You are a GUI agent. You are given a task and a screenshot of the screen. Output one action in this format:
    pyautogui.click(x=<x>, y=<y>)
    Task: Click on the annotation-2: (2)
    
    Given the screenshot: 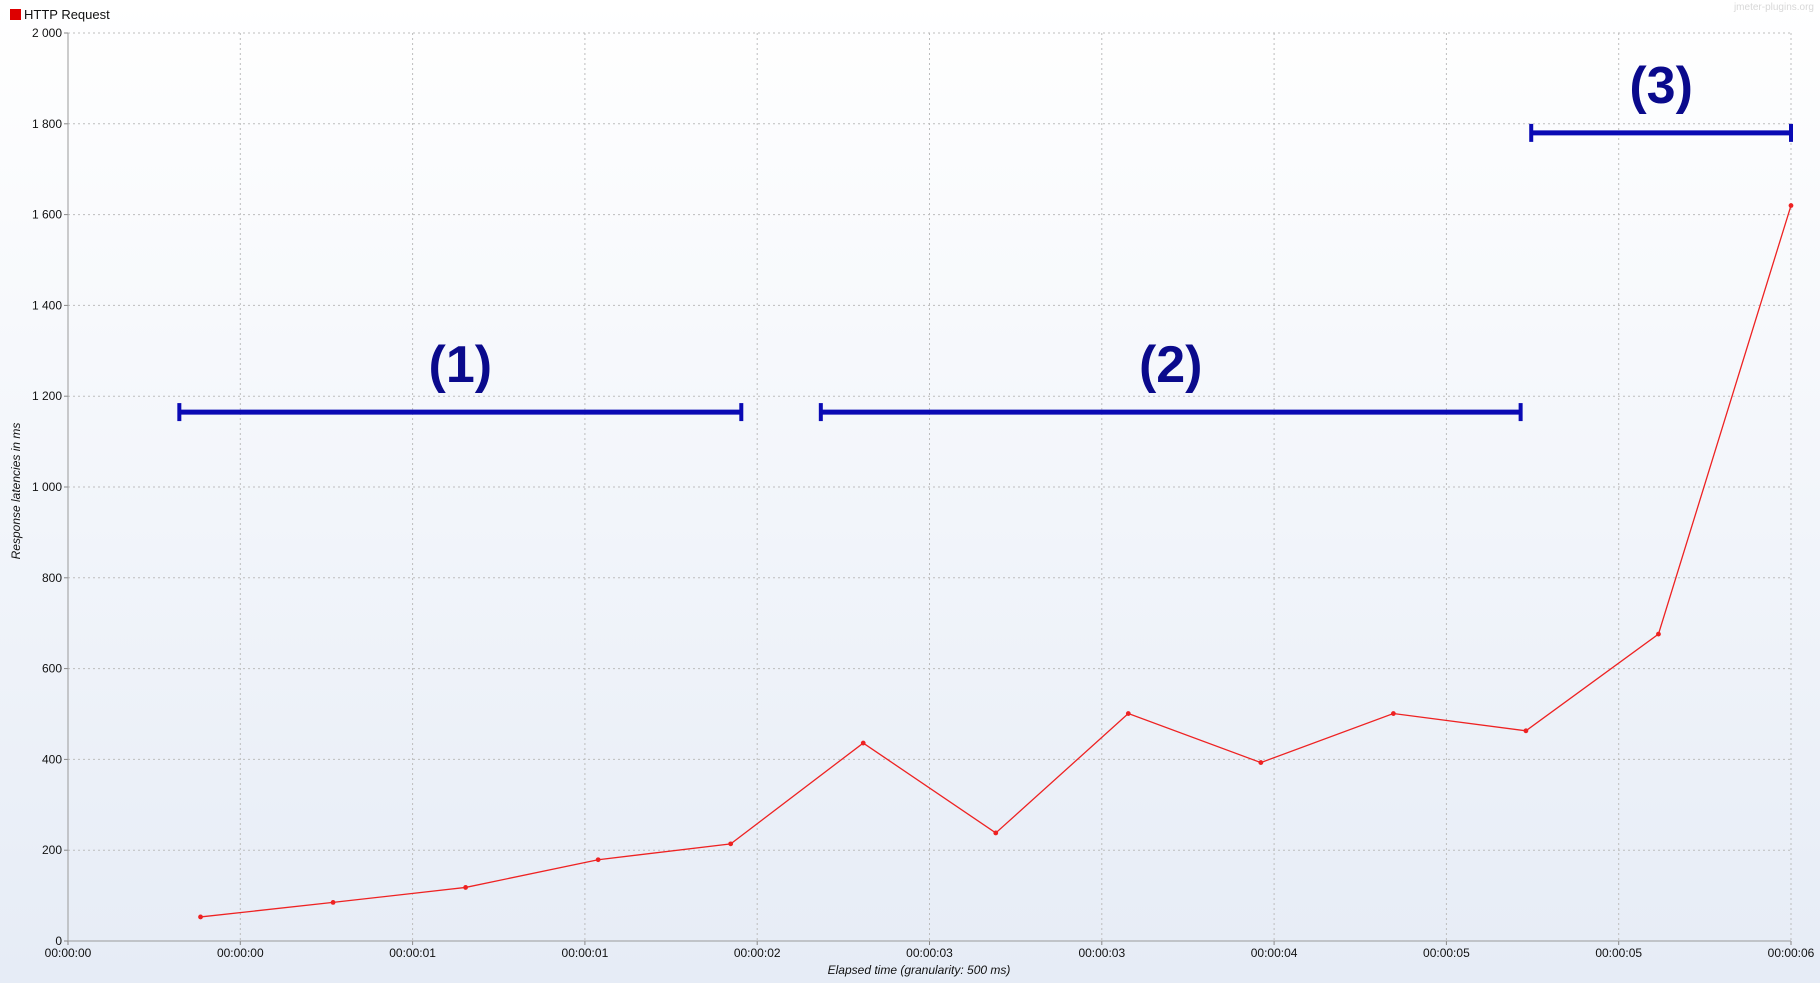 What is the action you would take?
    pyautogui.click(x=1170, y=379)
    